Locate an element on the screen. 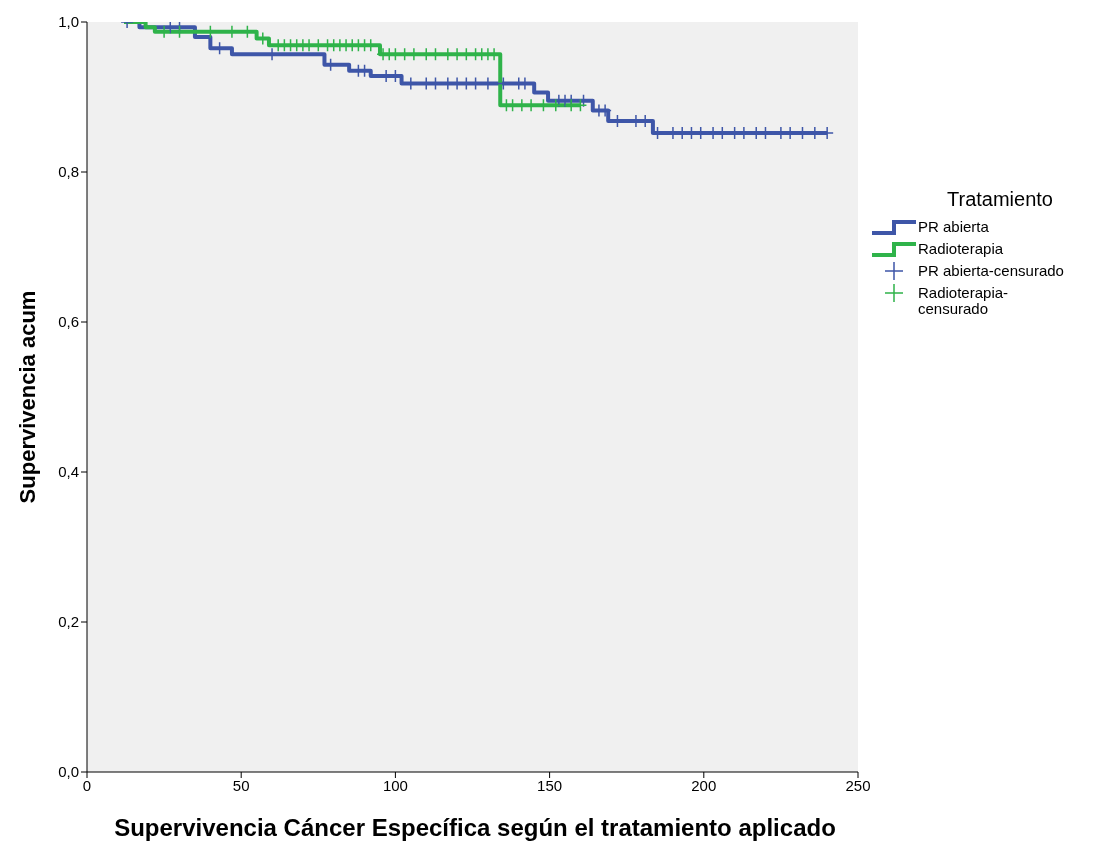 The height and width of the screenshot is (866, 1117). legend-label: Radioterapia-censurado is located at coordinates (964, 300).